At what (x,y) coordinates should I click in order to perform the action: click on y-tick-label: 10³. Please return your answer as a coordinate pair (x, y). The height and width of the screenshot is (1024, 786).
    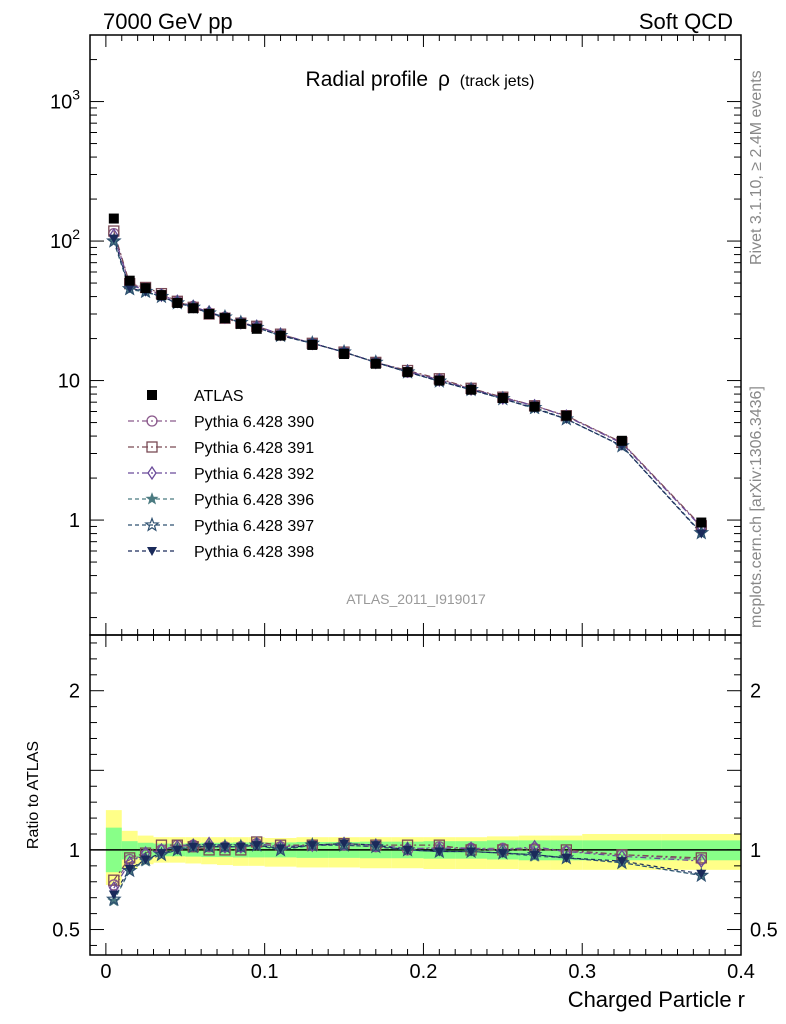
    Looking at the image, I should click on (65, 100).